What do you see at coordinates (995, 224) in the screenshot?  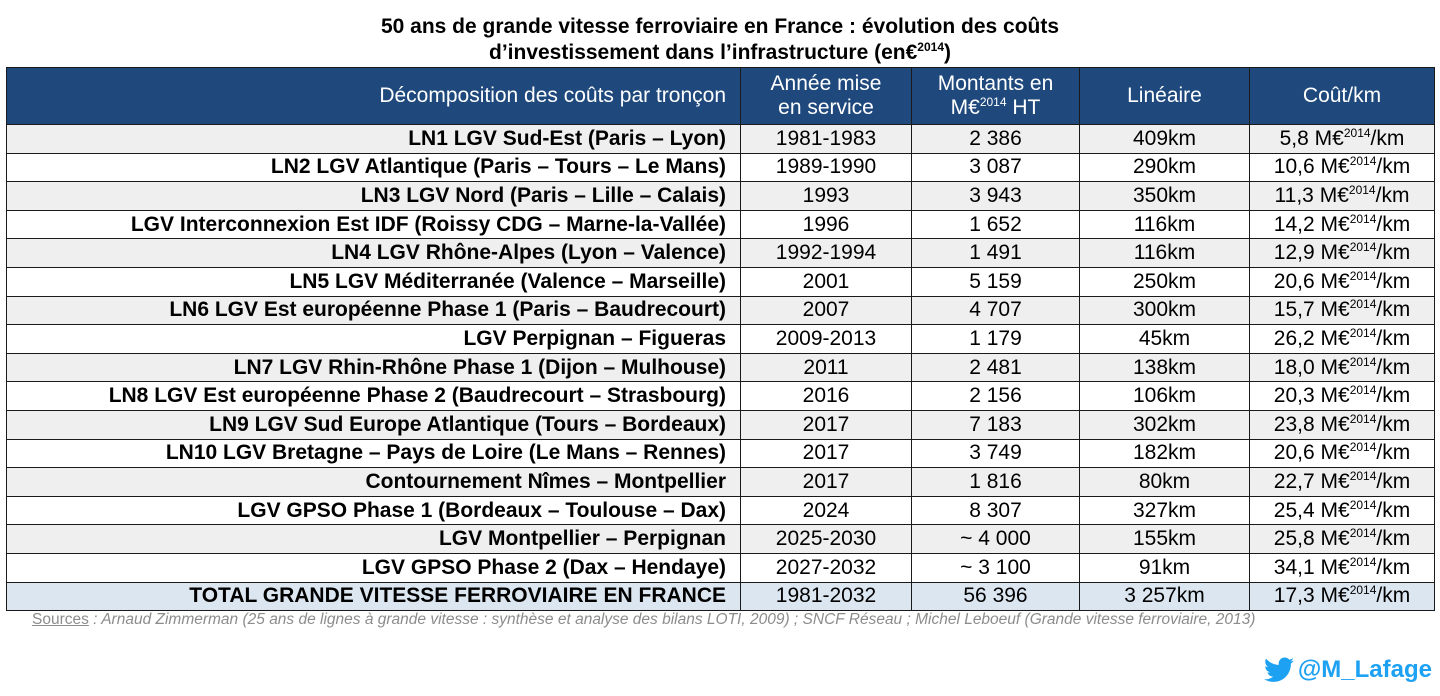 I see `cell-amount: 1 652` at bounding box center [995, 224].